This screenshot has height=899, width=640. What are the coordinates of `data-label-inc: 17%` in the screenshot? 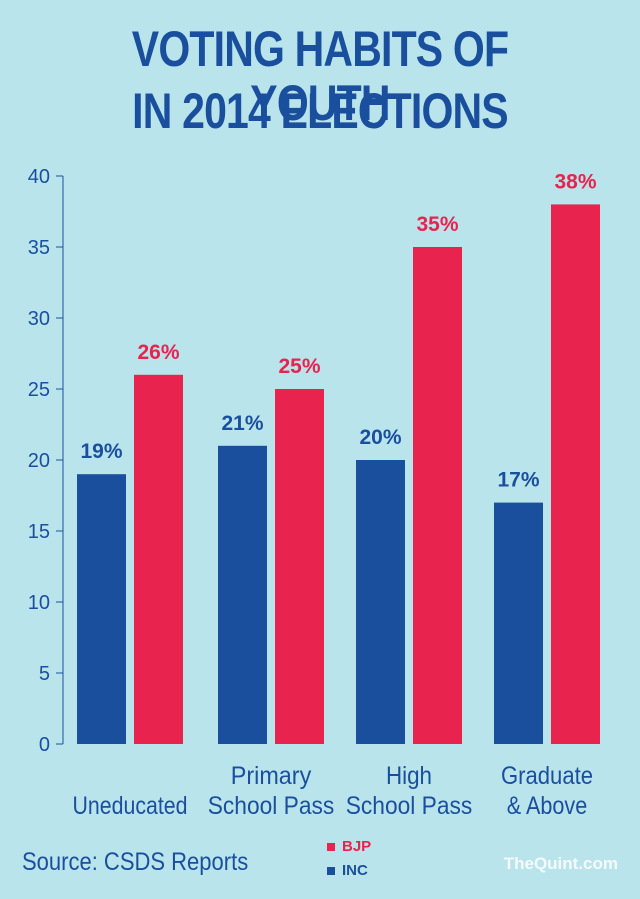 It's located at (518, 480).